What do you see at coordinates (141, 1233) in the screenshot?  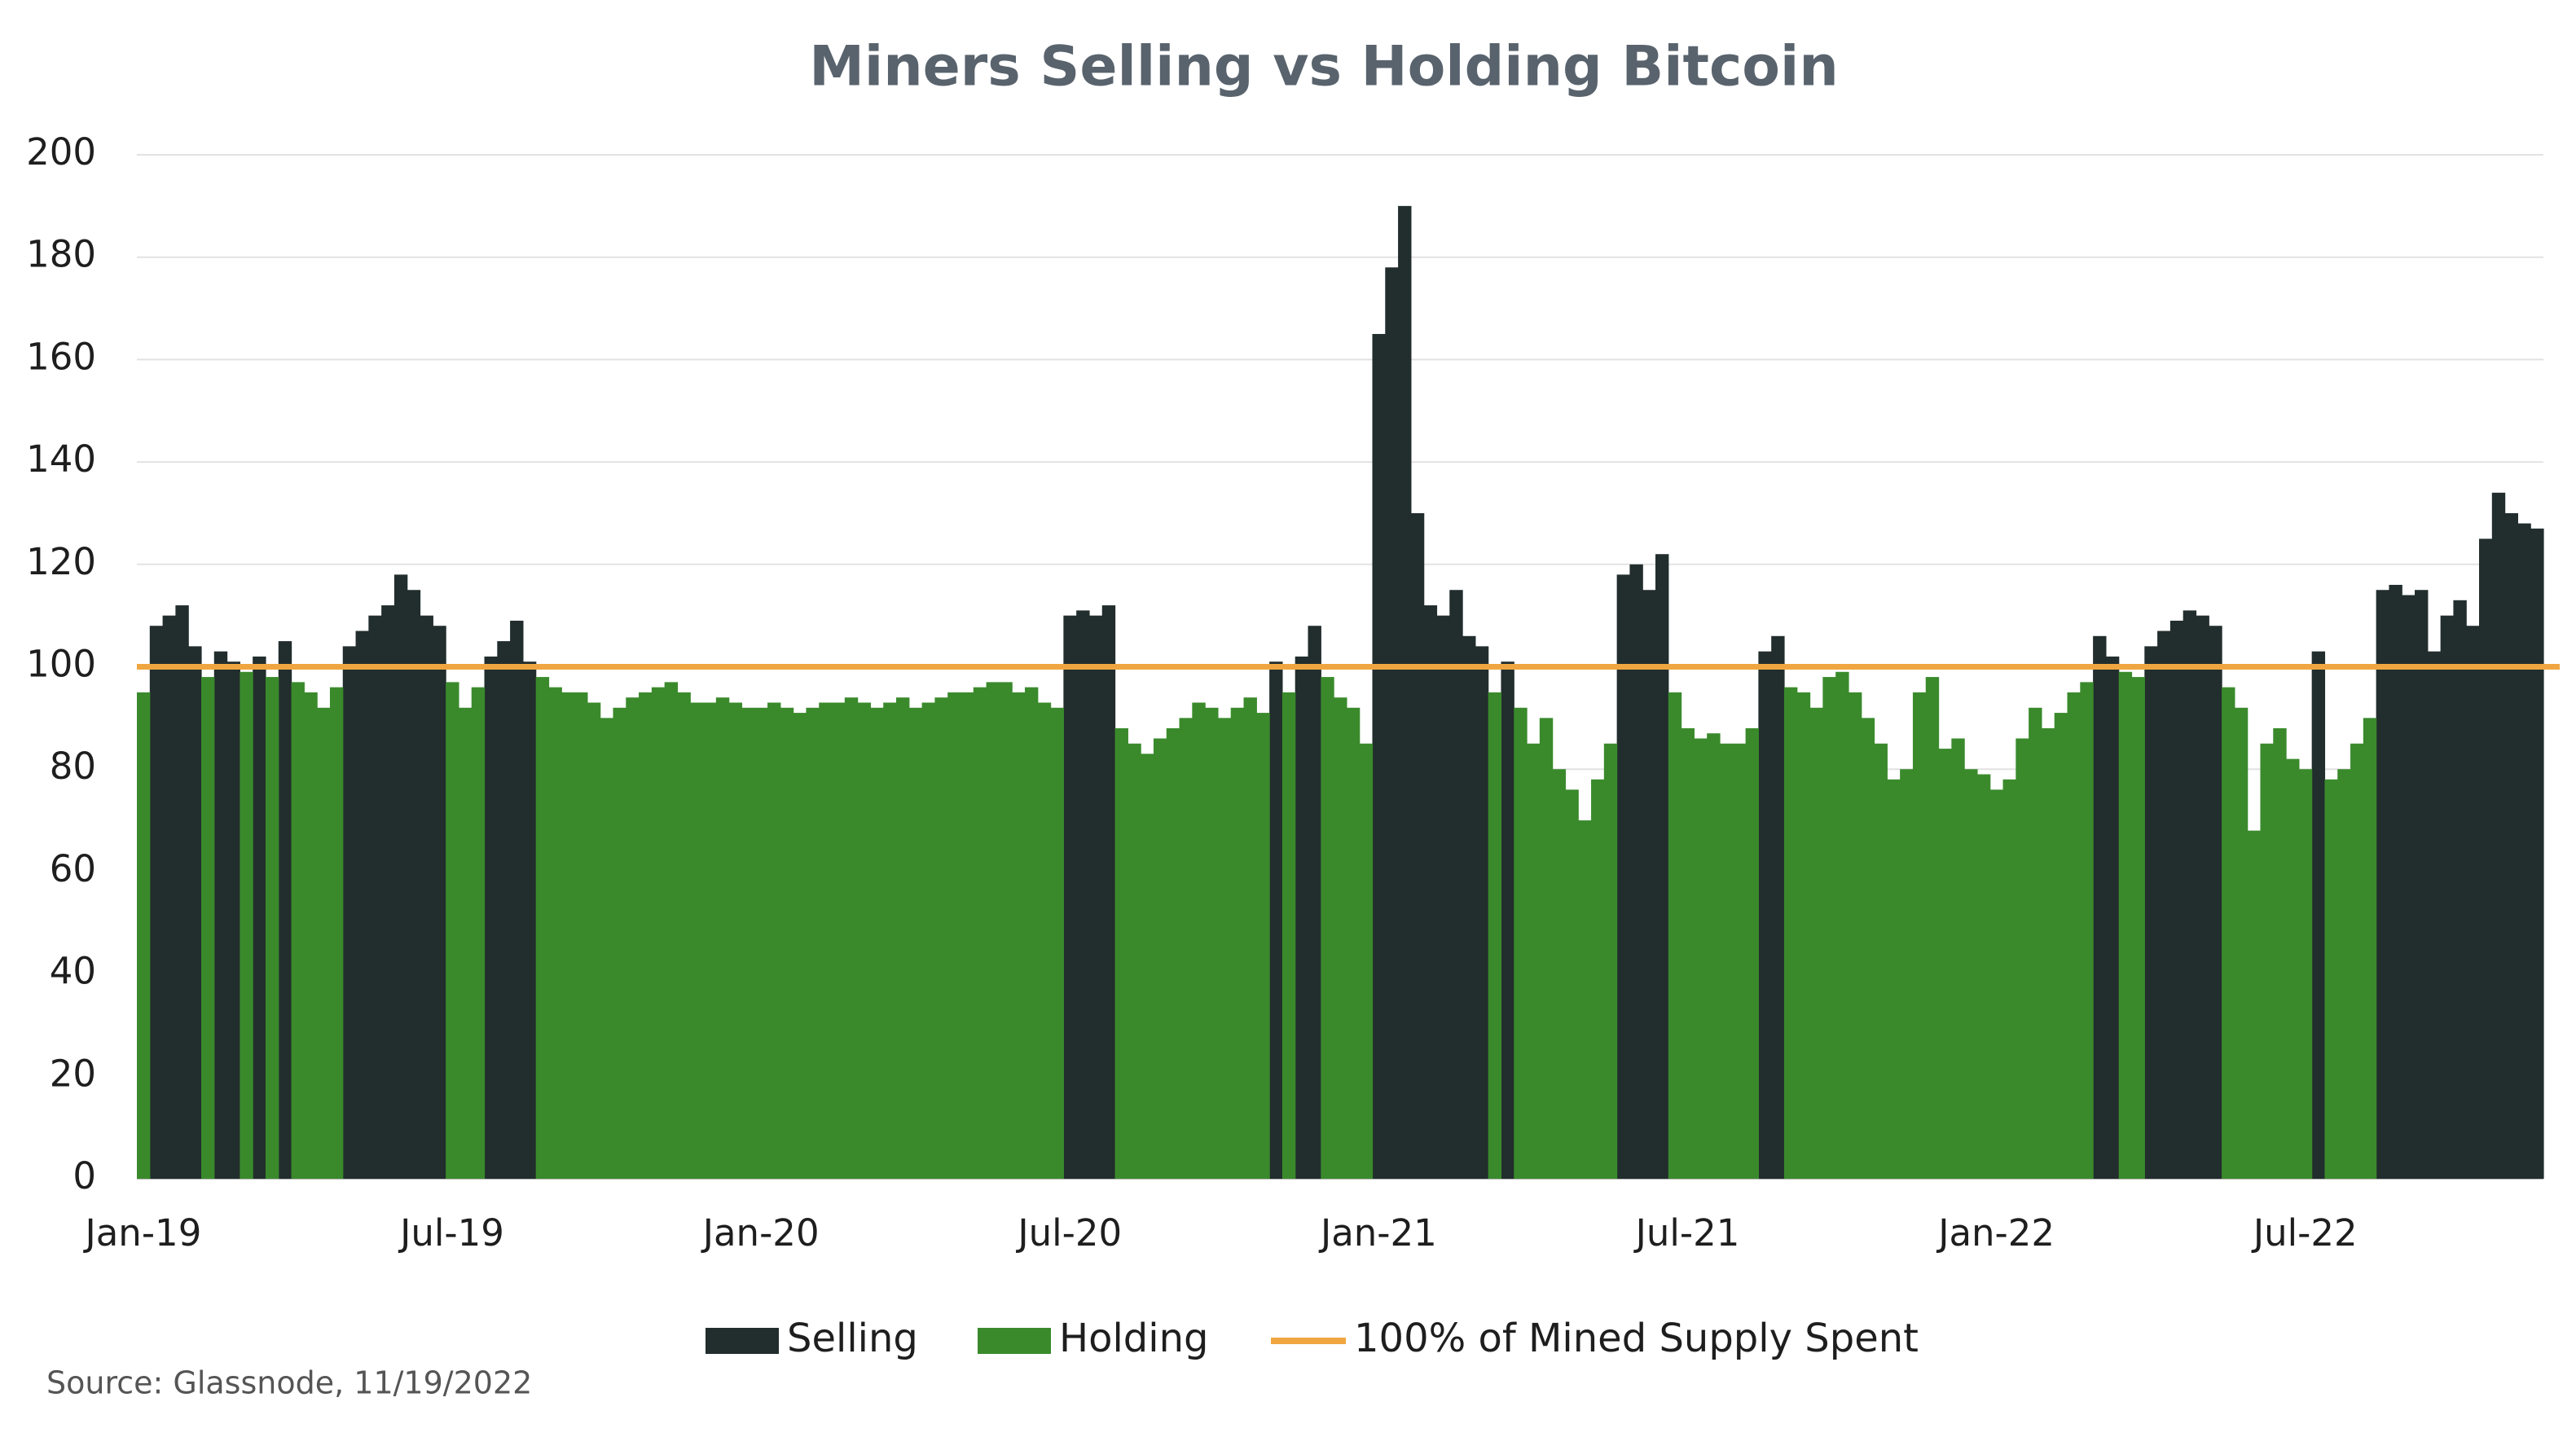 I see `x-tick-label: Jan-19` at bounding box center [141, 1233].